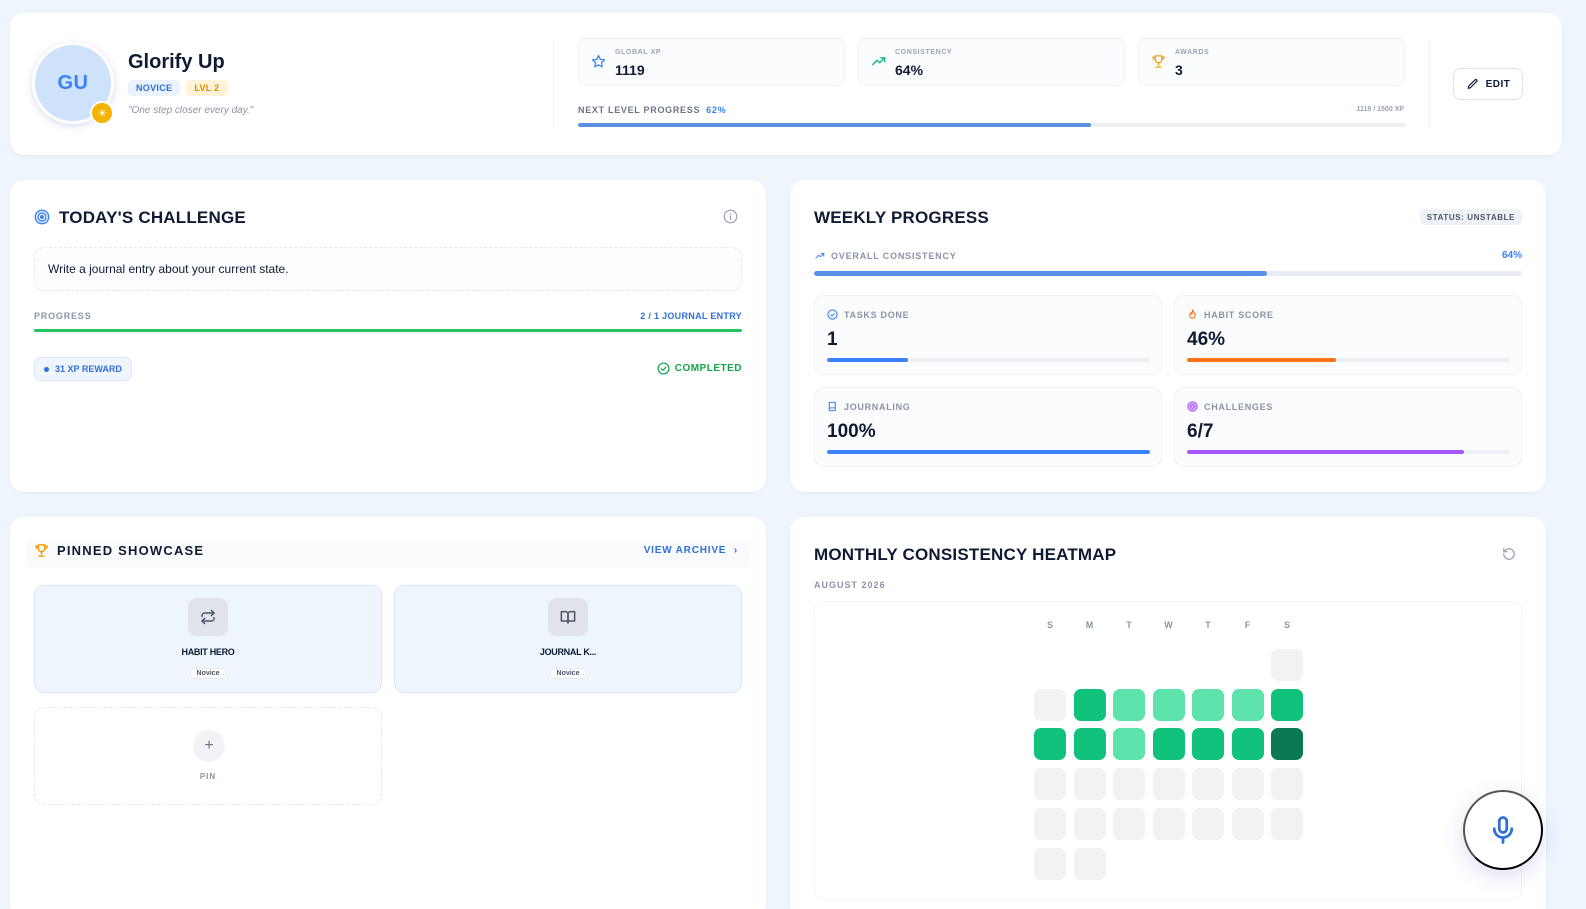  I want to click on book-icon, so click(832, 406).